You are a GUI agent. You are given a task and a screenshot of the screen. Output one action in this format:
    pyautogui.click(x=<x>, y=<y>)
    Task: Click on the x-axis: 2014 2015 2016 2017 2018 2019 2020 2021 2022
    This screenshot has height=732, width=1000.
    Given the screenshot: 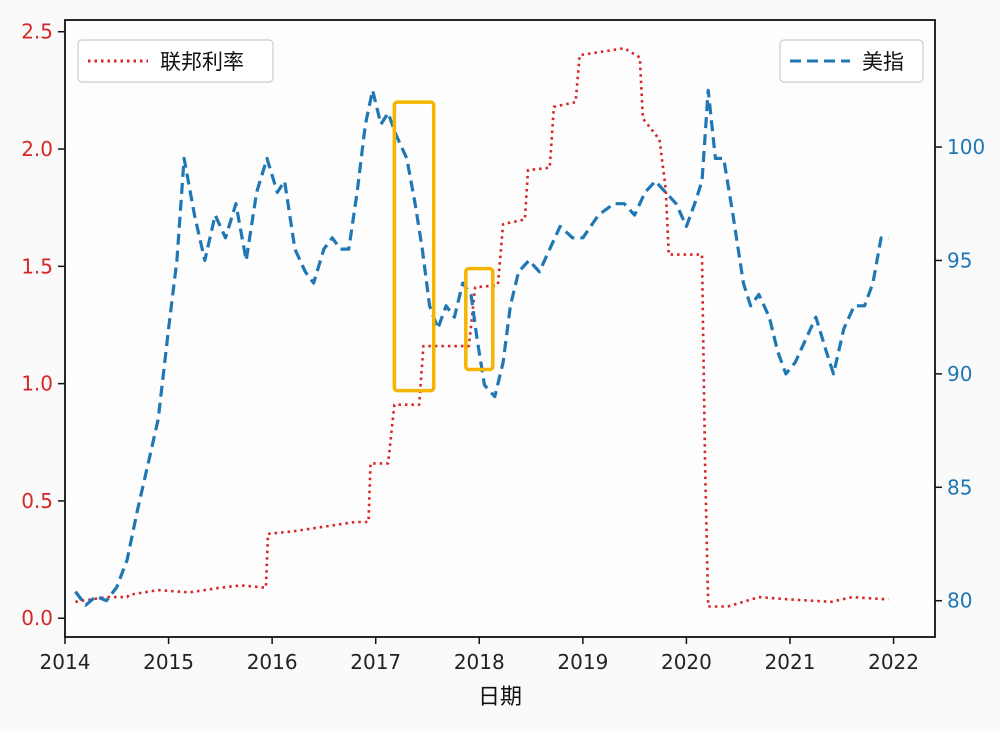 What is the action you would take?
    pyautogui.click(x=479, y=655)
    